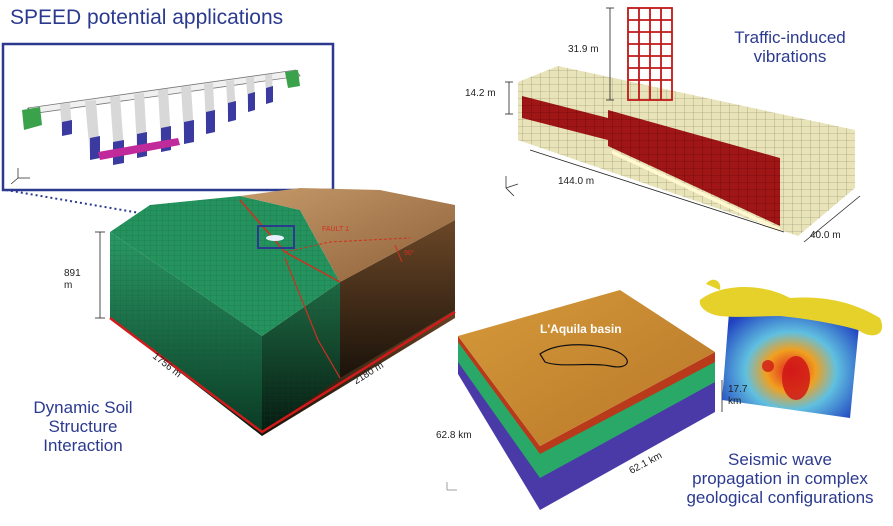 Image resolution: width=893 pixels, height=526 pixels. I want to click on caption-traffic: Traffic-induced vibrations, so click(790, 47).